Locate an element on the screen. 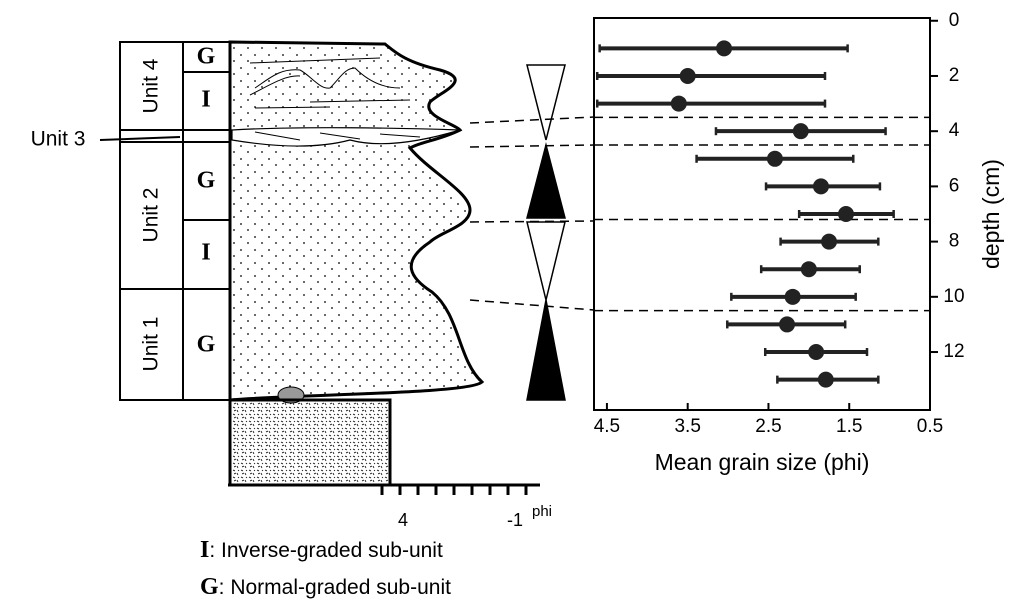  x-tick-label: 0.5 is located at coordinates (930, 426).